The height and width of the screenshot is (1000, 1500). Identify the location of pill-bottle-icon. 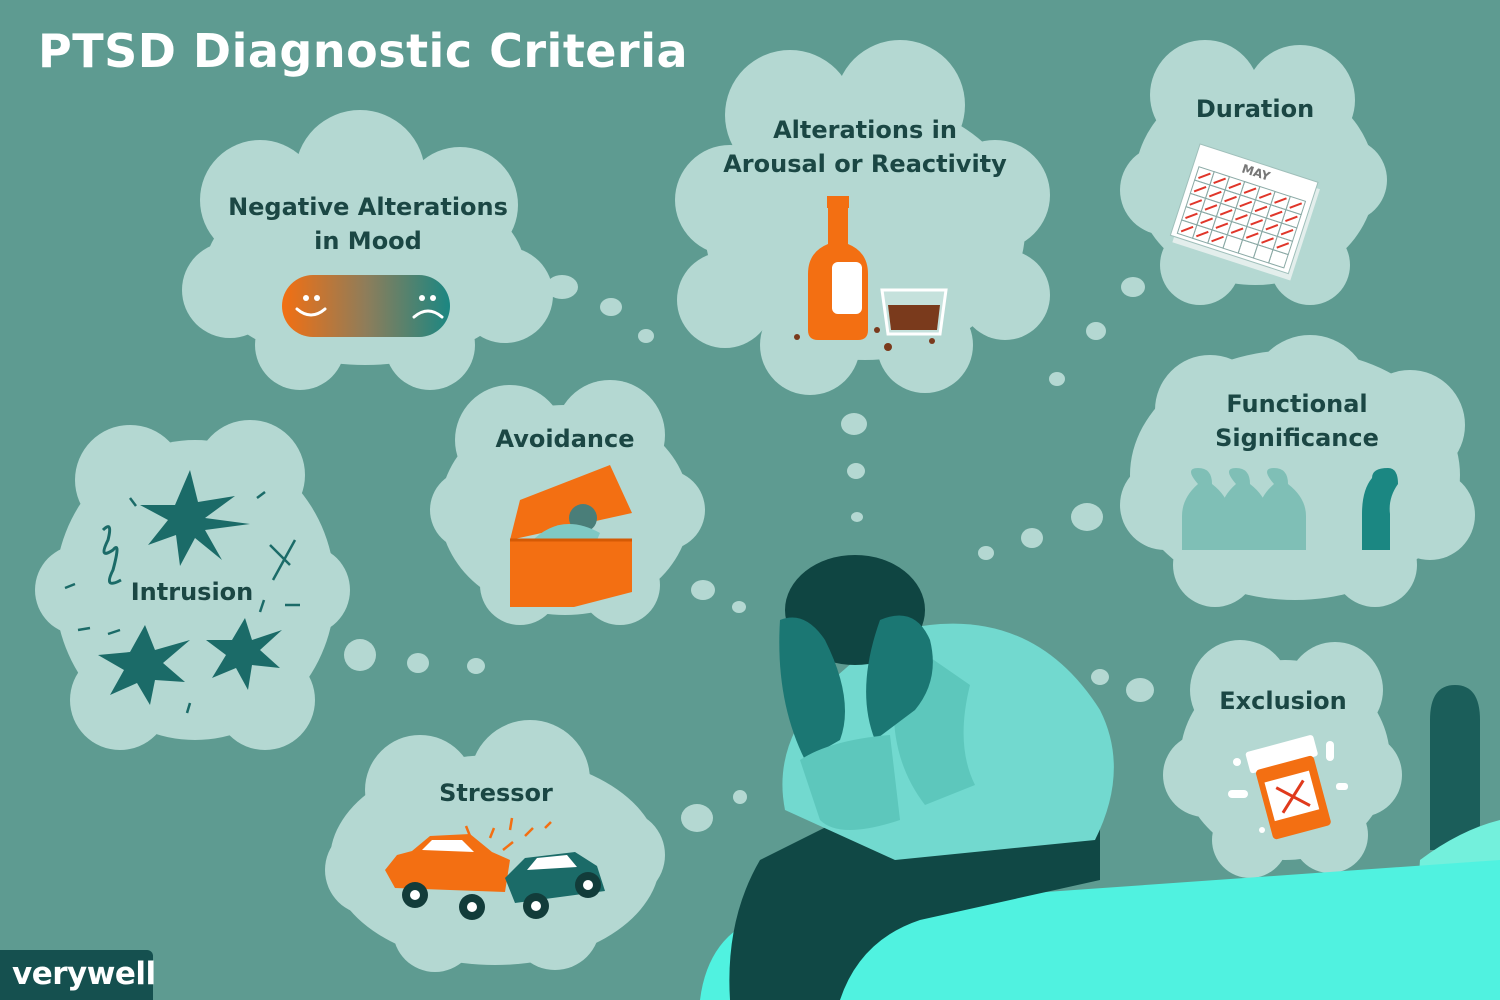
(1288, 787).